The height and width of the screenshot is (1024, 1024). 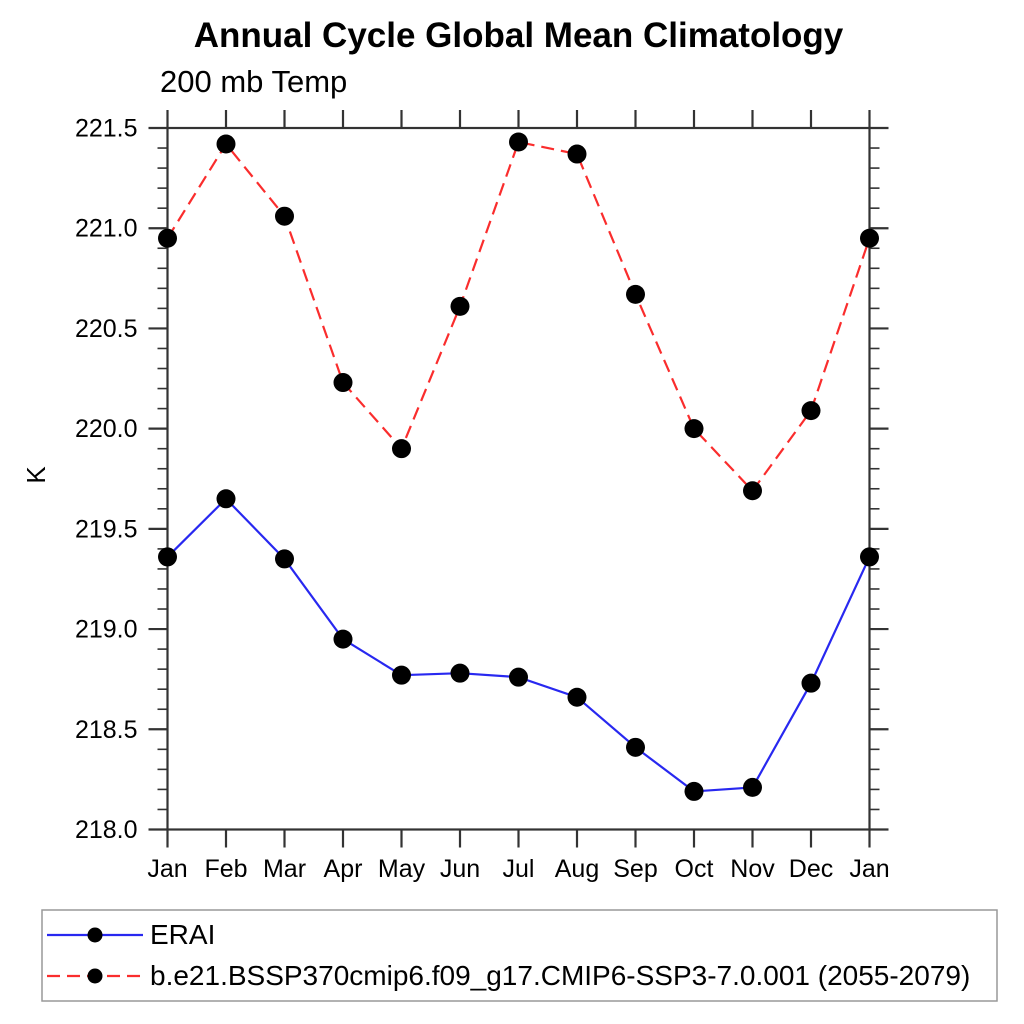 I want to click on chart-title: Annual Cycle Global Mean Climatology, so click(x=518, y=35).